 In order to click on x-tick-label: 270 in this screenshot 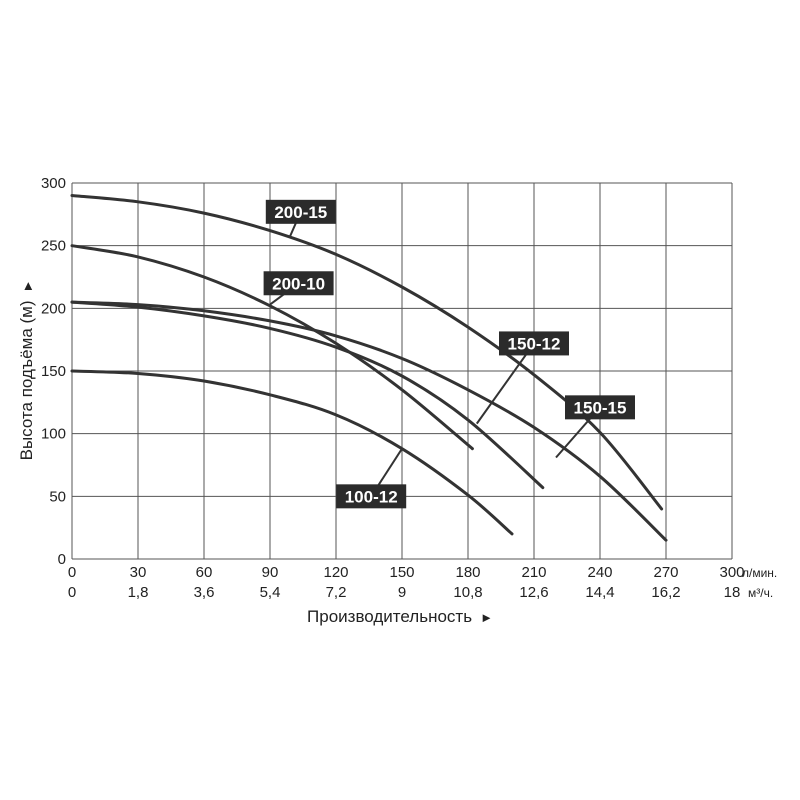, I will do `click(665, 572)`.